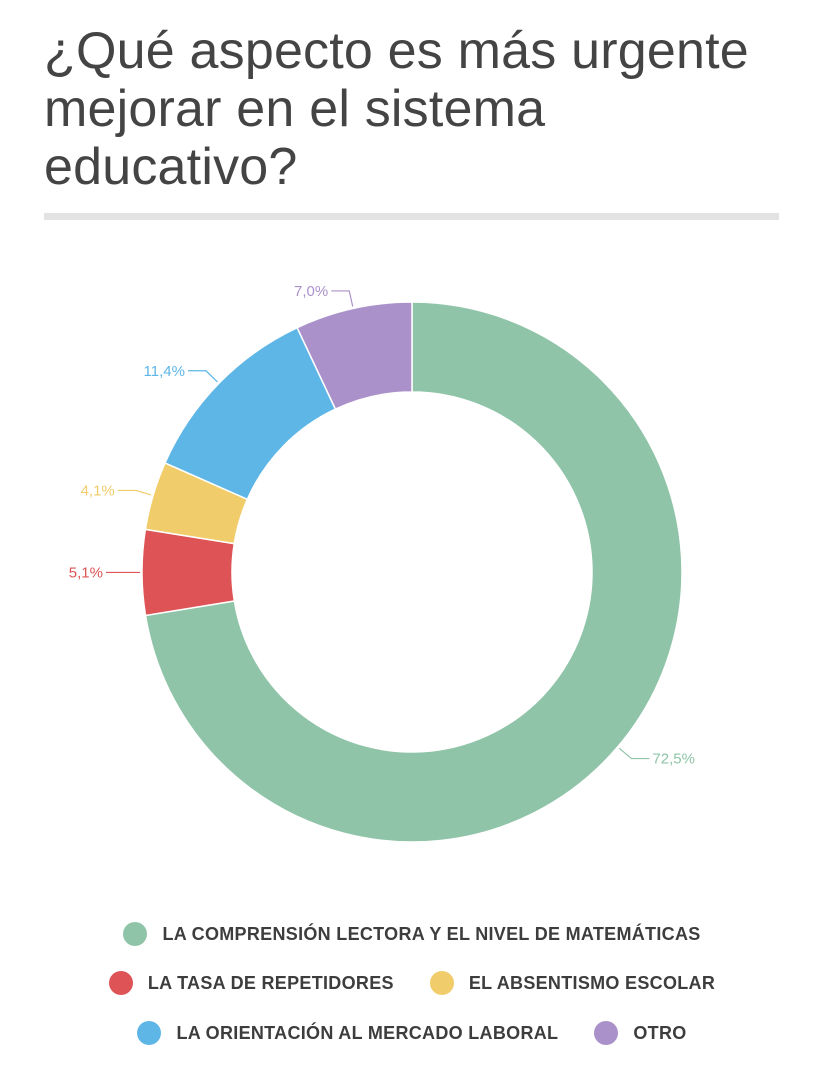  What do you see at coordinates (660, 1032) in the screenshot?
I see `legend-label-otro: OTRO` at bounding box center [660, 1032].